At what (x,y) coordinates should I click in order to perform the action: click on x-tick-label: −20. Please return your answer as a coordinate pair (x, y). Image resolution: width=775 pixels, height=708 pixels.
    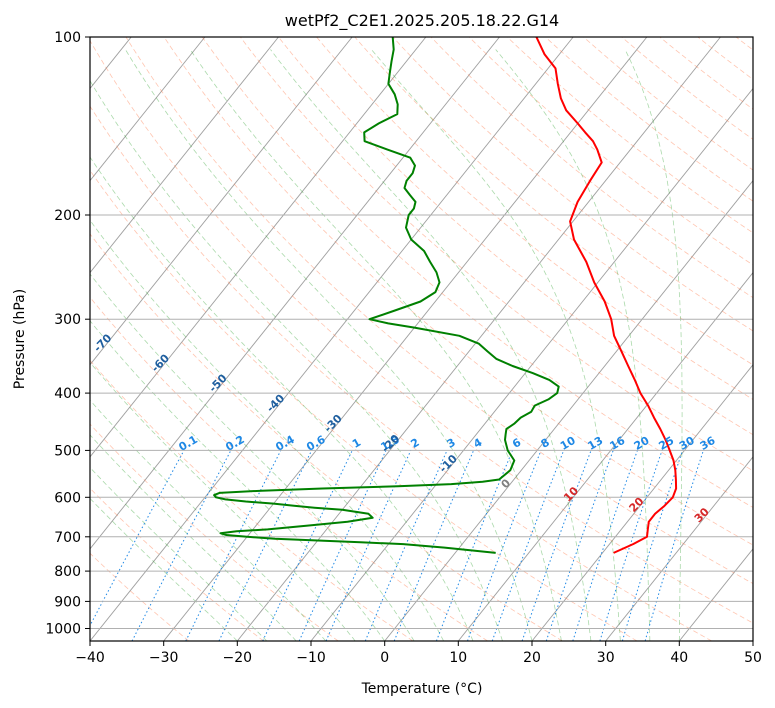
    Looking at the image, I should click on (238, 658).